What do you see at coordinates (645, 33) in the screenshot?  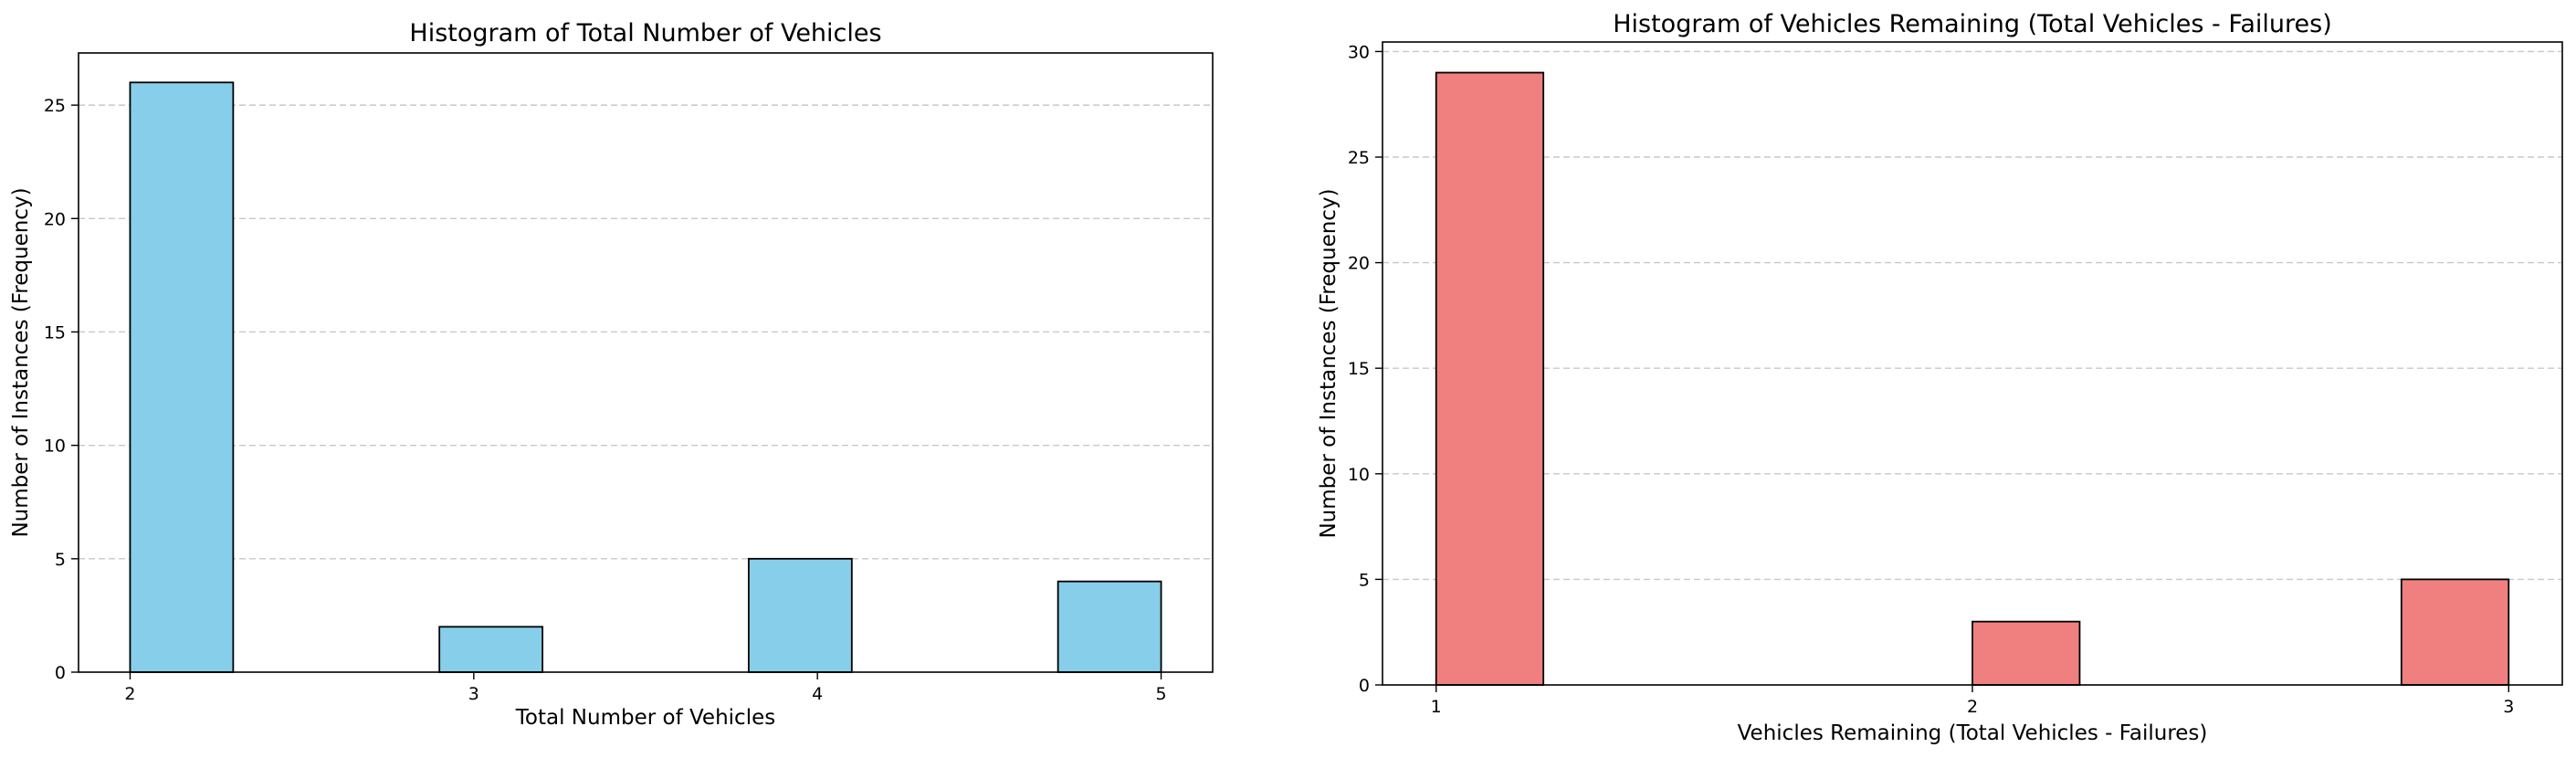 I see `chart-left-title: Histogram of Total Number of Vehicles` at bounding box center [645, 33].